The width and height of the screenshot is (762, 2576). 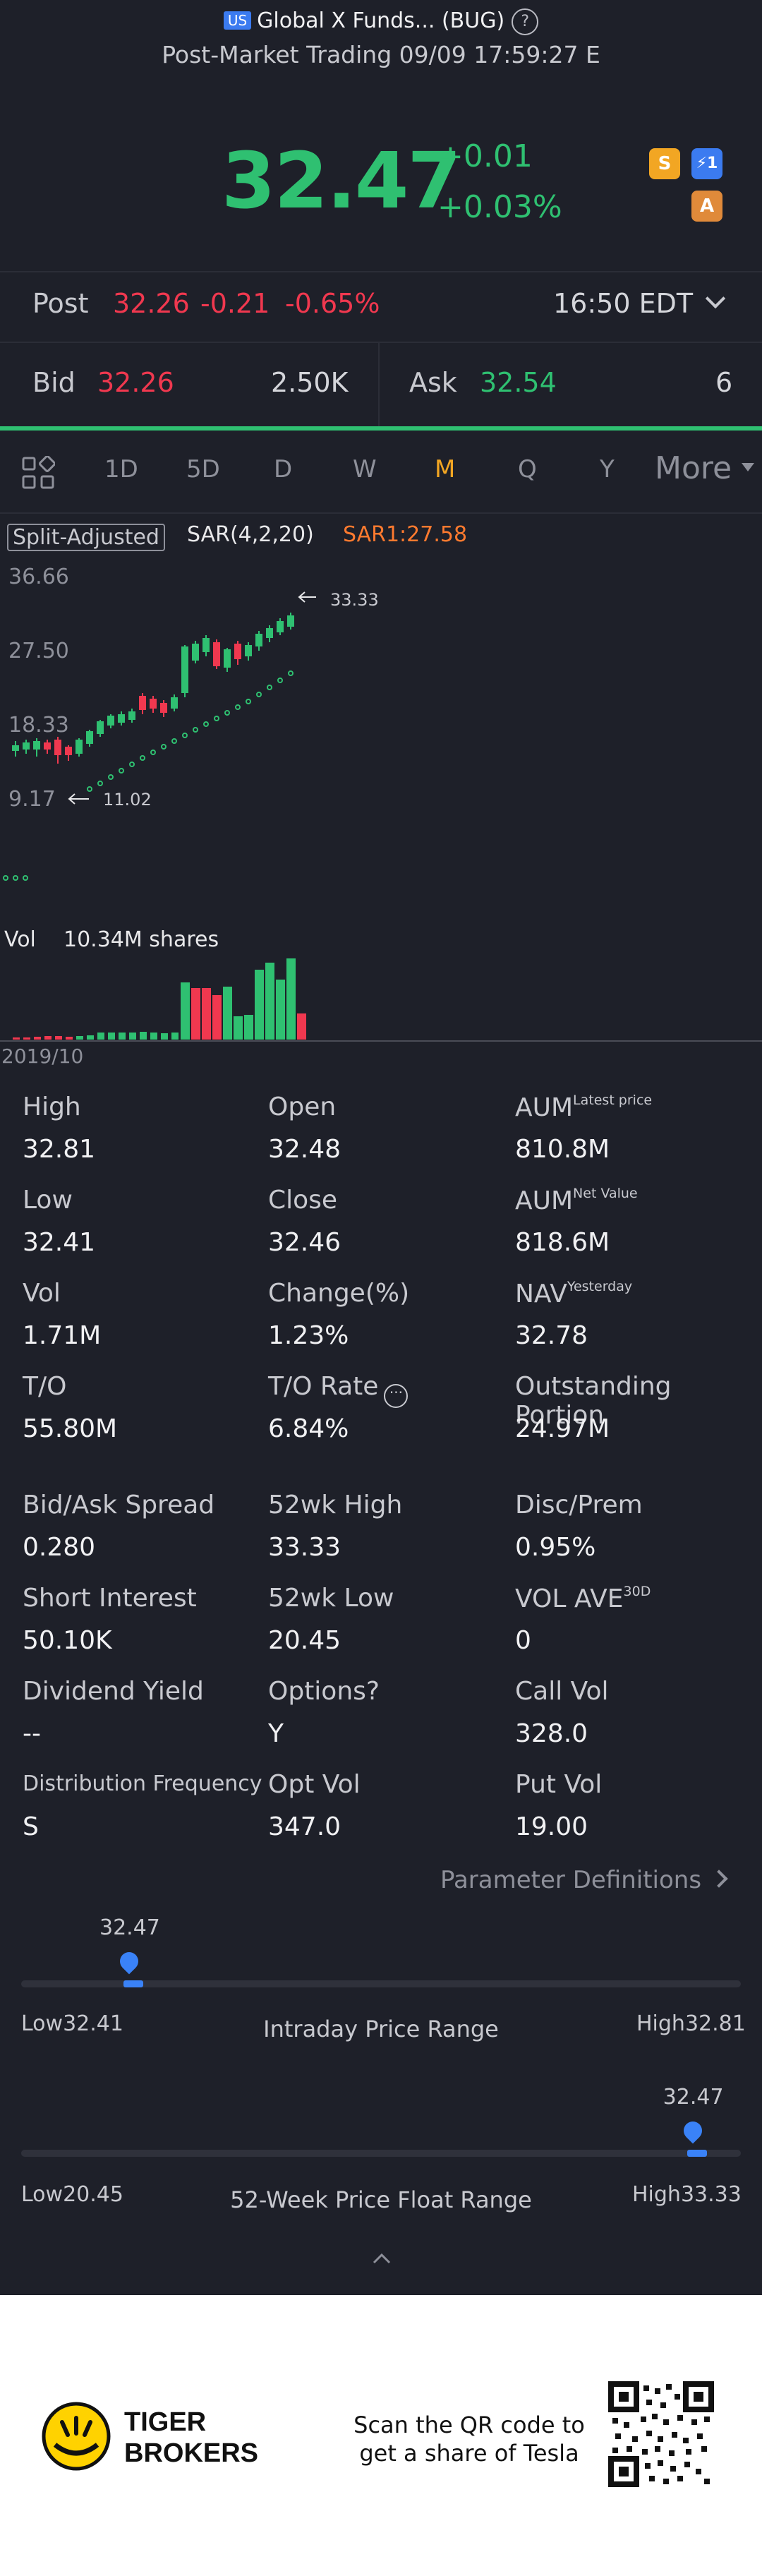 I want to click on y-tick-1: 36.66, so click(x=38, y=577).